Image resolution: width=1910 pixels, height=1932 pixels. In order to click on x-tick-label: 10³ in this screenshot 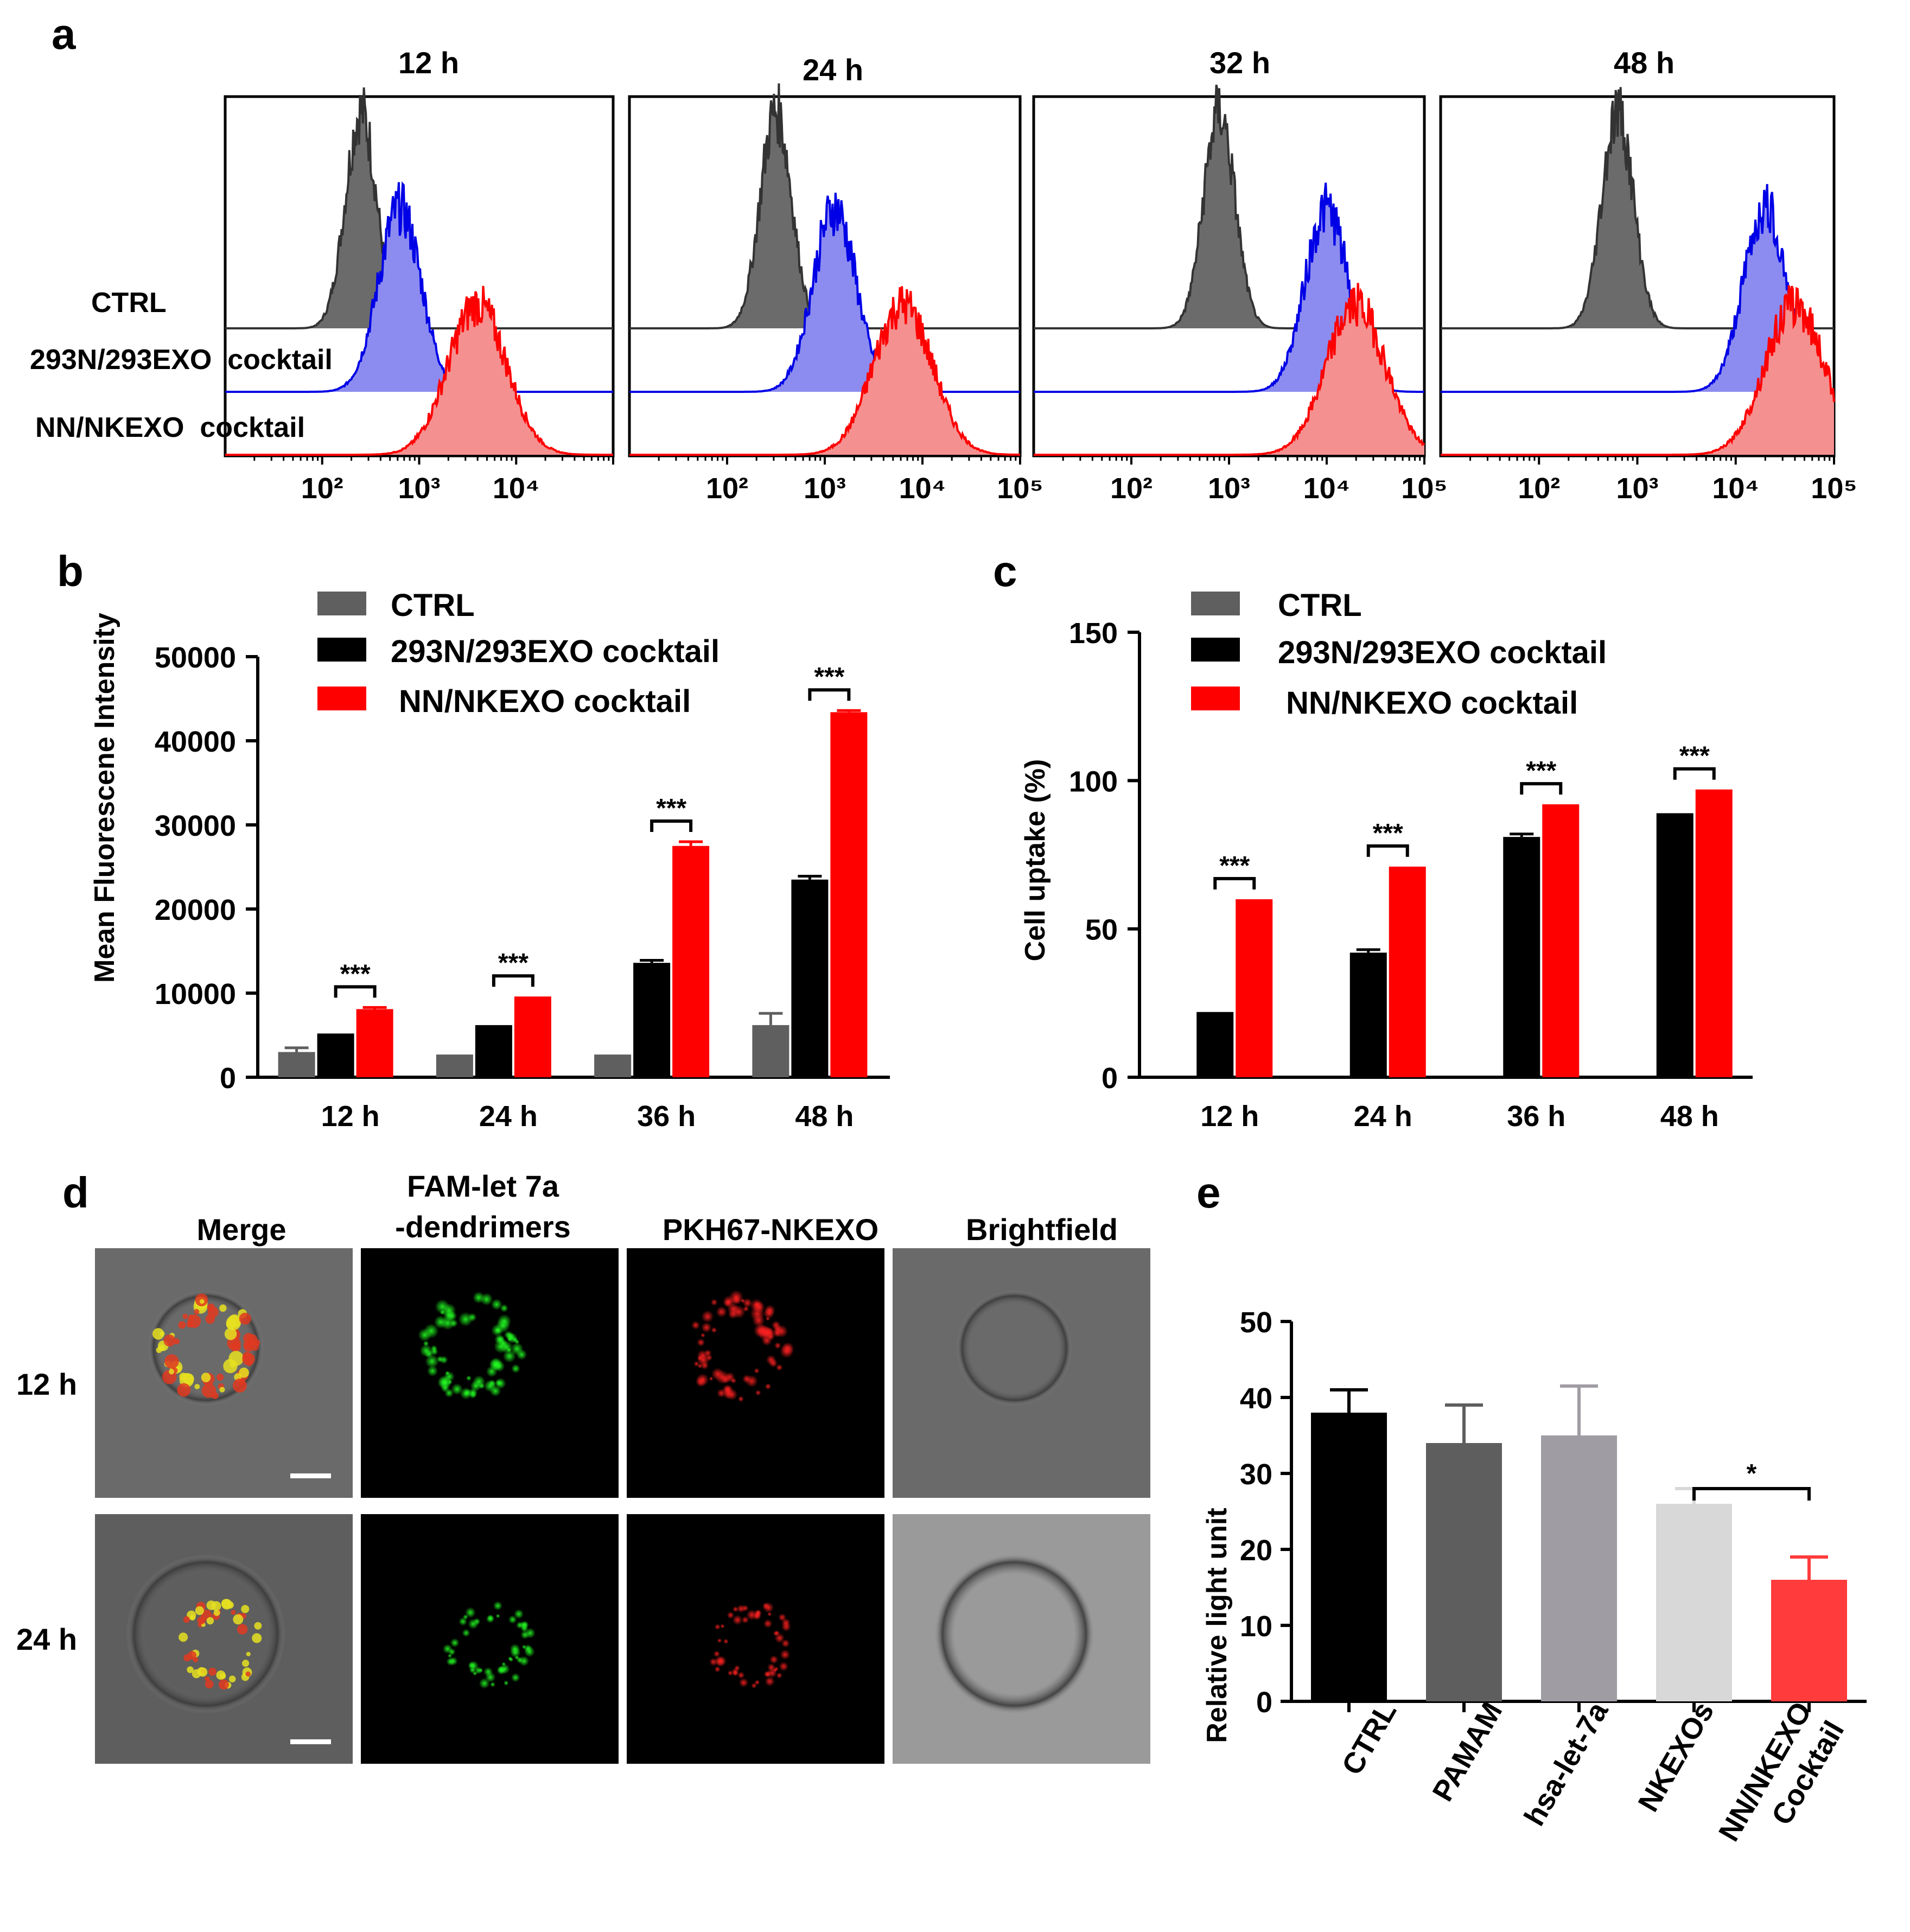, I will do `click(419, 488)`.